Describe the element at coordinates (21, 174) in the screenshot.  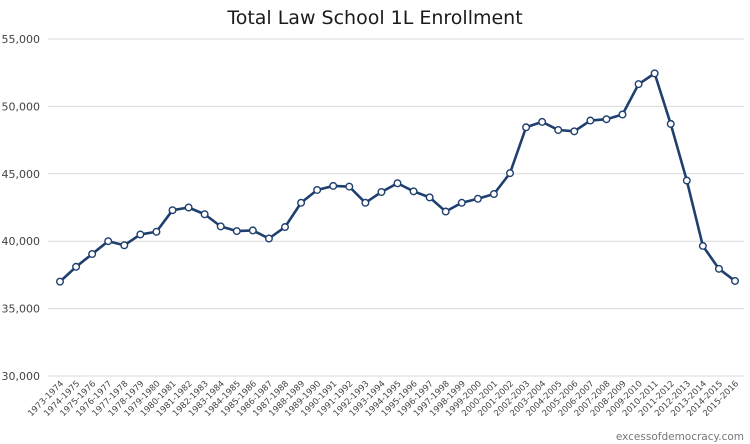
I see `y-tick-label: 45,000` at that location.